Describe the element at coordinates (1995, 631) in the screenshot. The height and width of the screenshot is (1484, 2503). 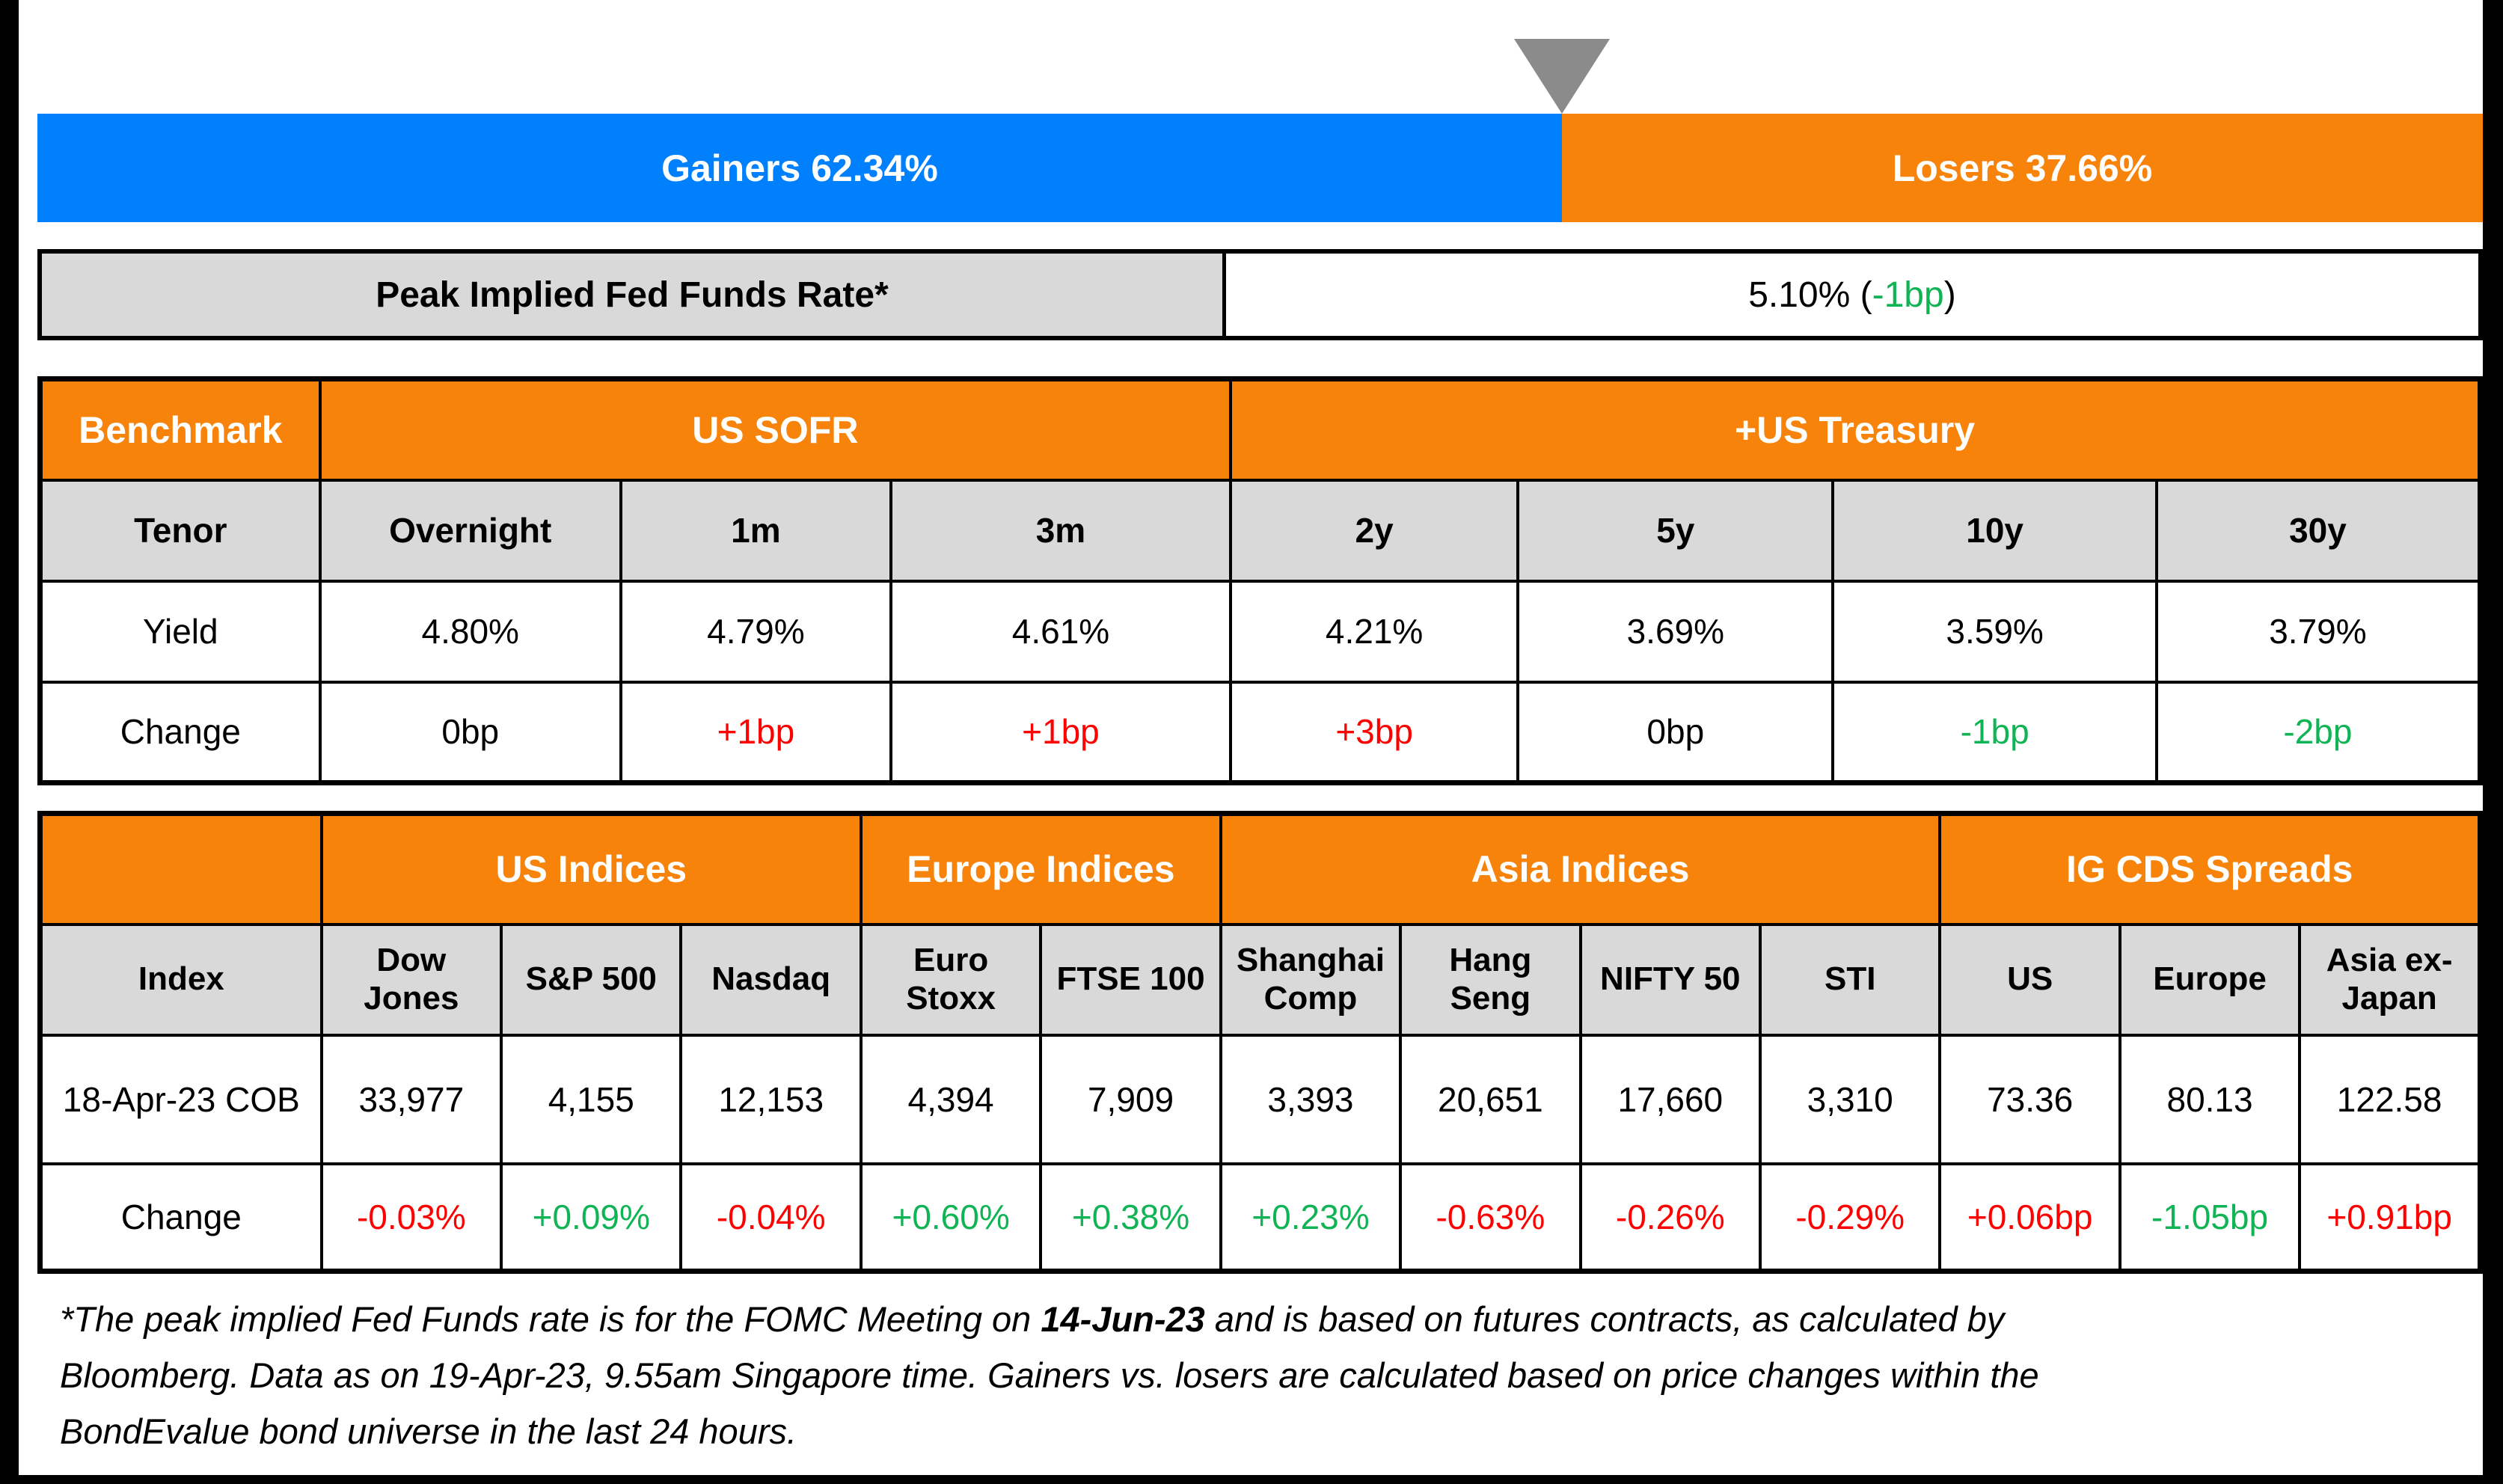
I see `yield-cell: 3.59%` at that location.